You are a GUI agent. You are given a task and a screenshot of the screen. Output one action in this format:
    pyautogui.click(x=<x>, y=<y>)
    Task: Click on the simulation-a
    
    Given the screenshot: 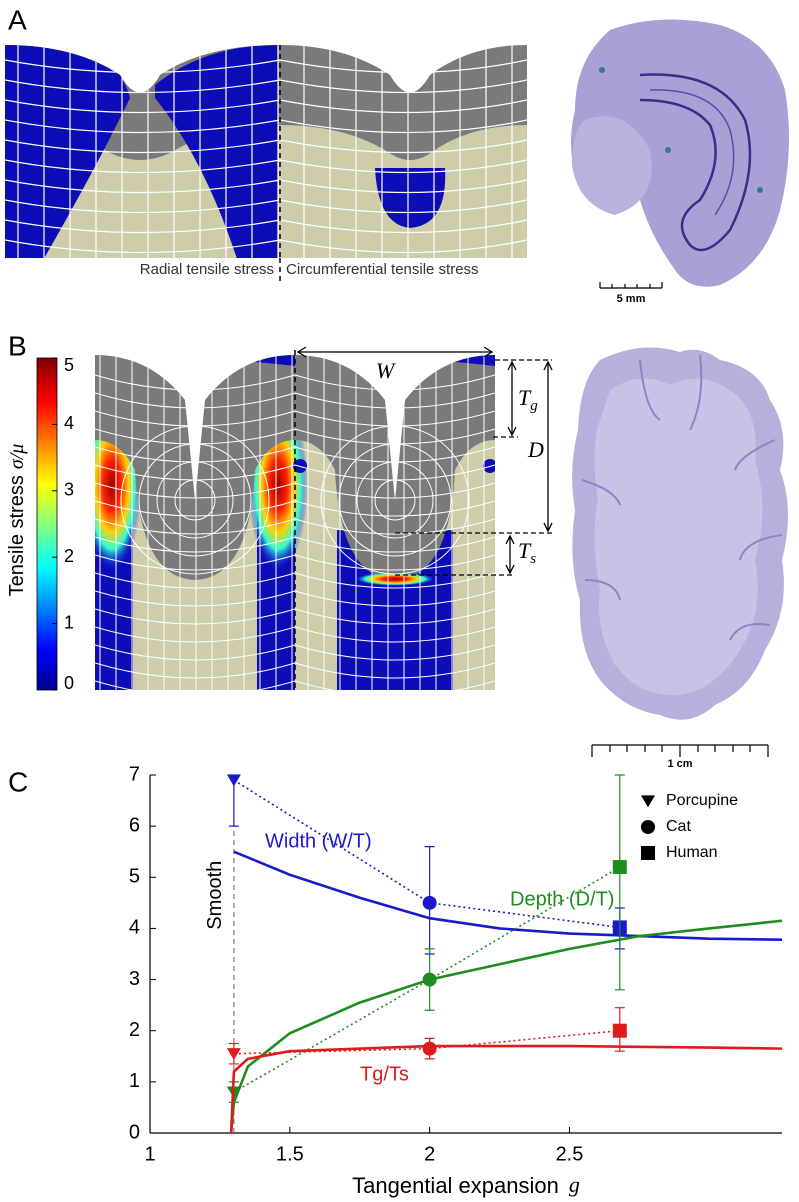 What is the action you would take?
    pyautogui.click(x=266, y=153)
    